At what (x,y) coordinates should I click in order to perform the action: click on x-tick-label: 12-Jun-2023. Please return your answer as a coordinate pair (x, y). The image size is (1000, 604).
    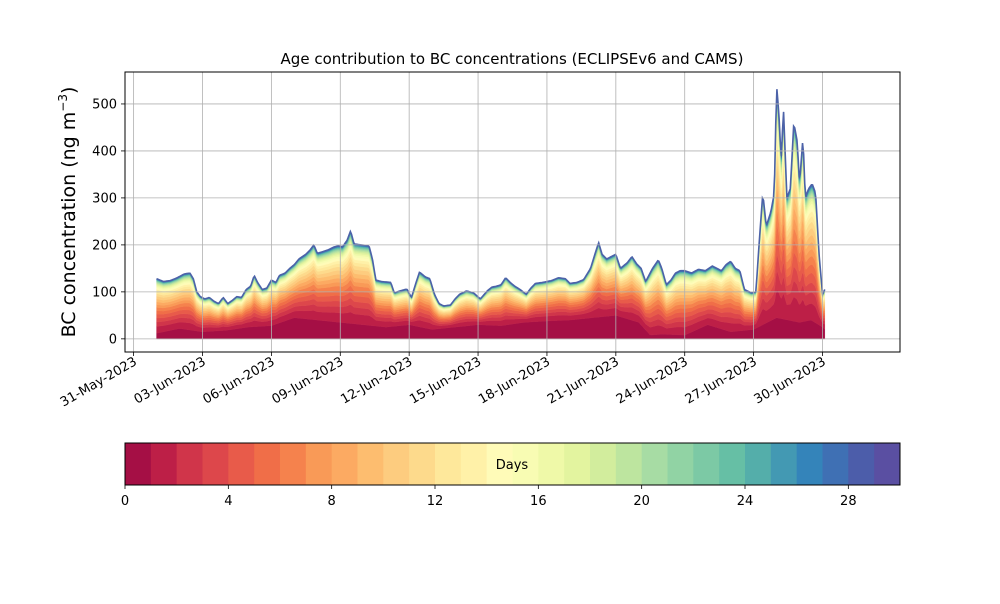
    Looking at the image, I should click on (376, 380).